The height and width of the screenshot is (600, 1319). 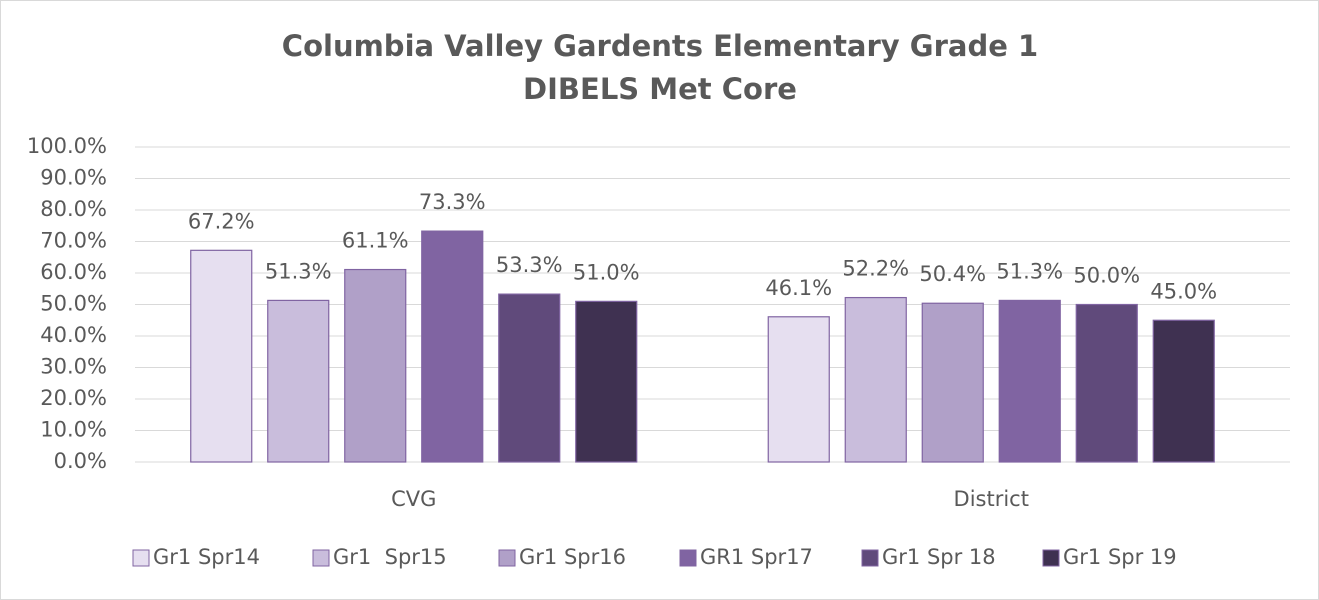 I want to click on legend-label: GR1 Spr17, so click(x=756, y=557).